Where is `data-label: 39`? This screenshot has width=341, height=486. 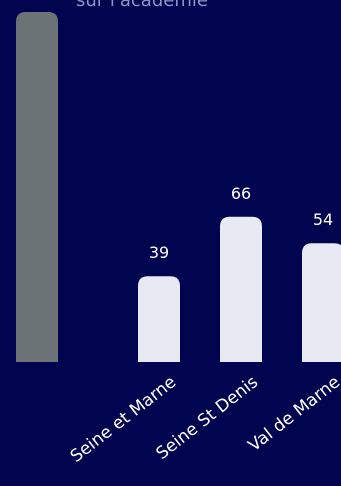
data-label: 39 is located at coordinates (159, 252).